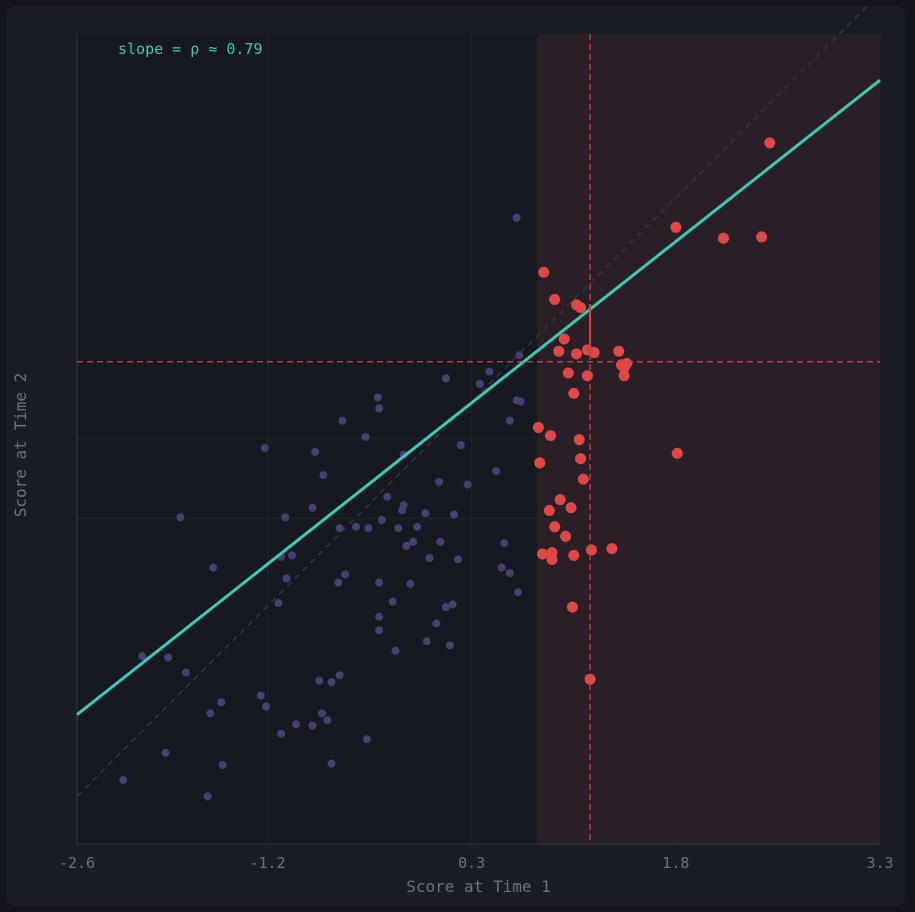 Image resolution: width=915 pixels, height=912 pixels. What do you see at coordinates (77, 863) in the screenshot?
I see `x-tick-label: -2.6` at bounding box center [77, 863].